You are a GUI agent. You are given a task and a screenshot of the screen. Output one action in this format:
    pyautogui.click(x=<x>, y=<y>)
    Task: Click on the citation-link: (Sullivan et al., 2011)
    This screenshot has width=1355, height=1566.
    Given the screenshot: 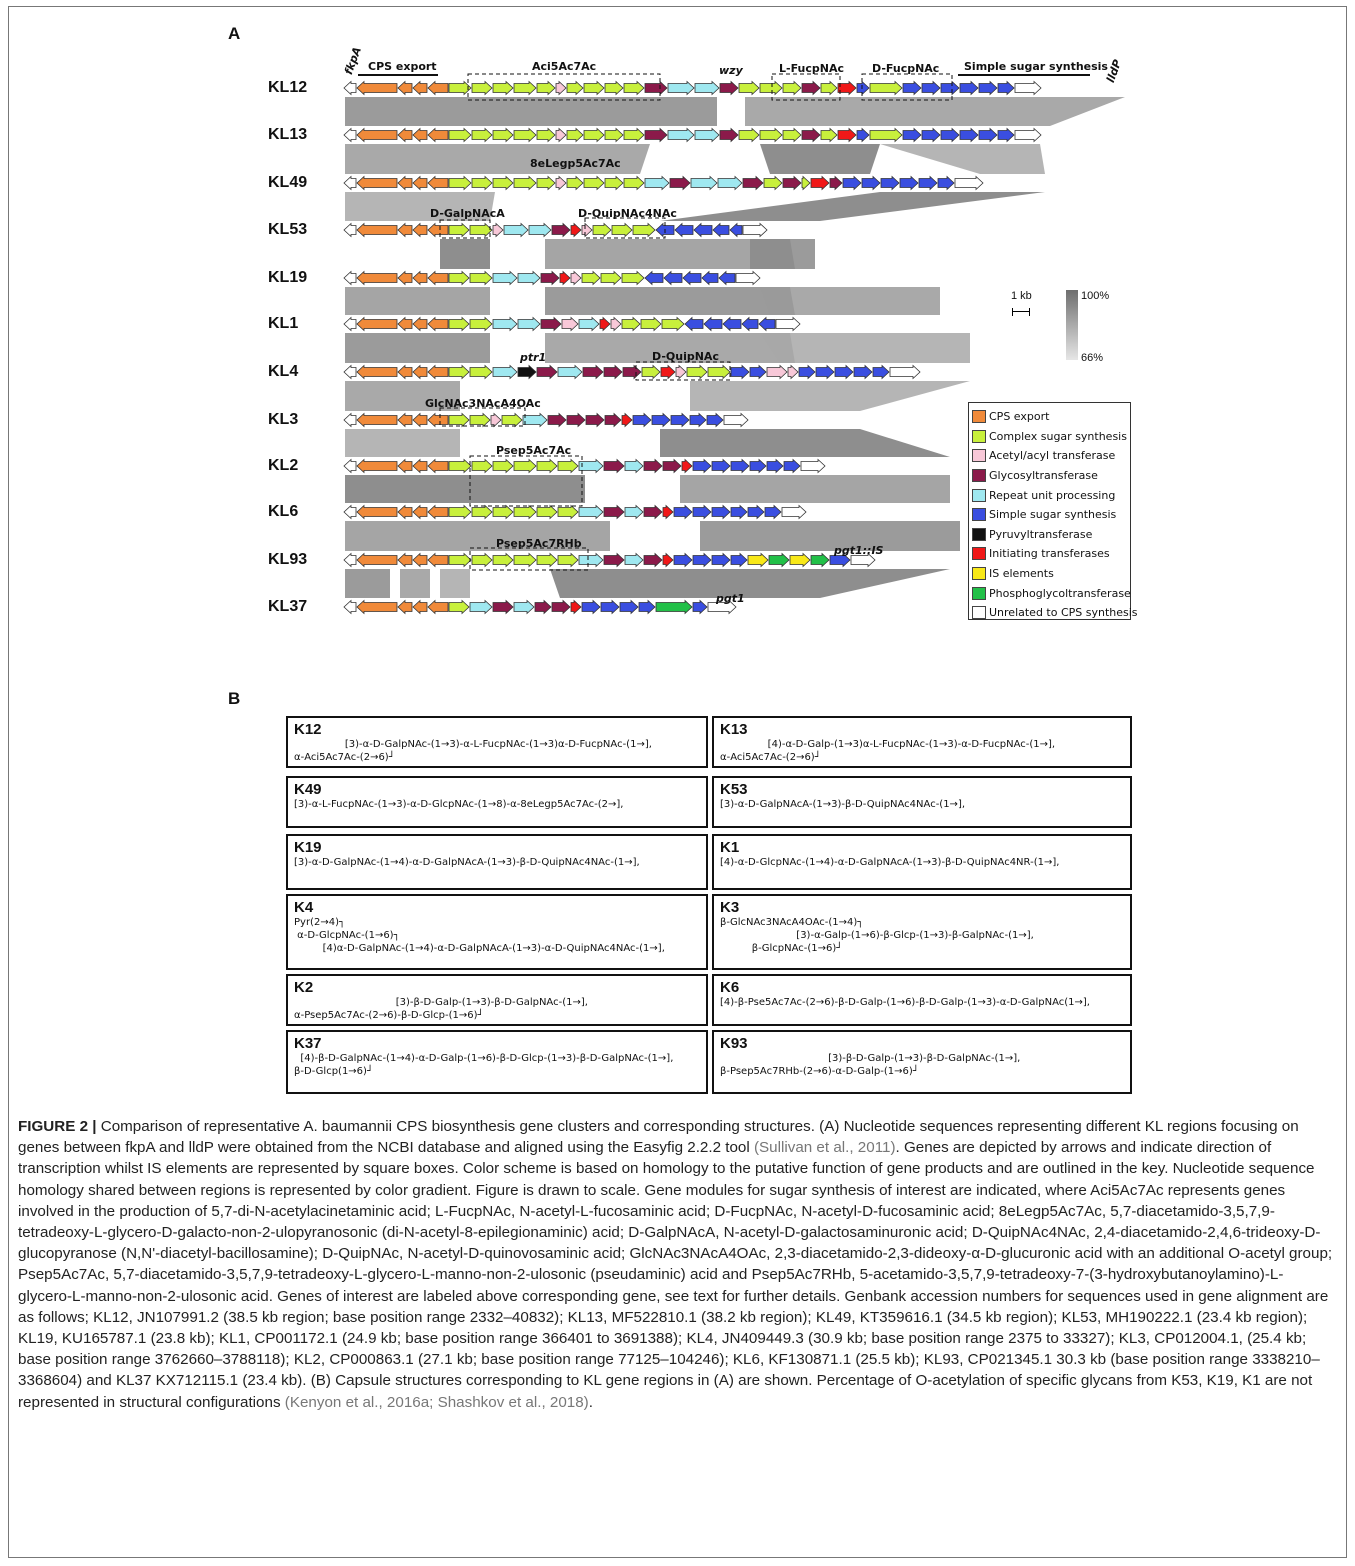 What is the action you would take?
    pyautogui.click(x=824, y=1148)
    